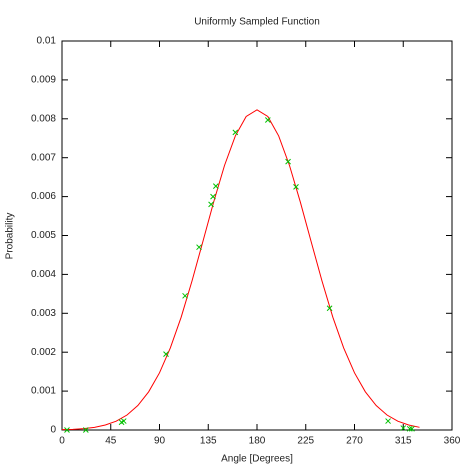  Describe the element at coordinates (62, 441) in the screenshot. I see `x-tick-label: 0` at that location.